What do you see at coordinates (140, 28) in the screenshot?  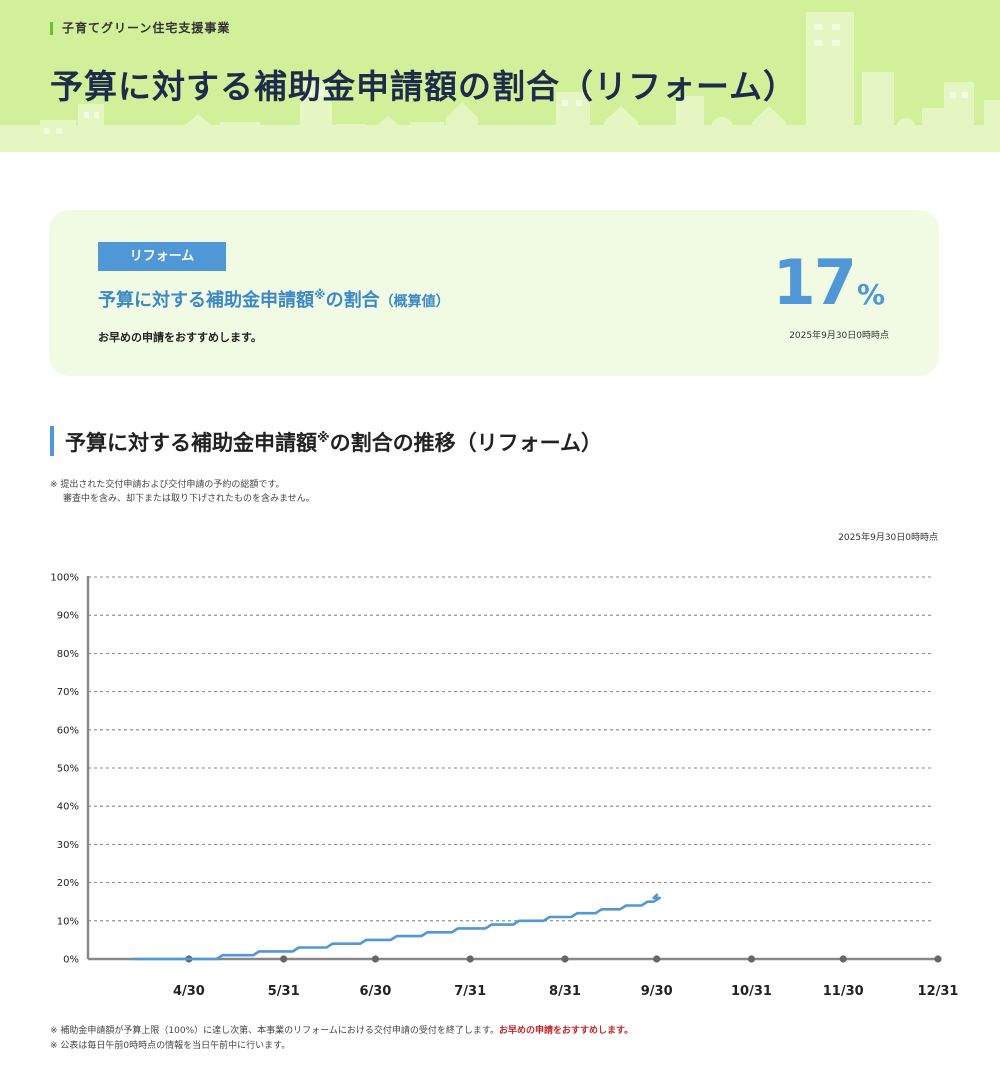 I see `program-name: 子育てグリーン住宅支援事業` at bounding box center [140, 28].